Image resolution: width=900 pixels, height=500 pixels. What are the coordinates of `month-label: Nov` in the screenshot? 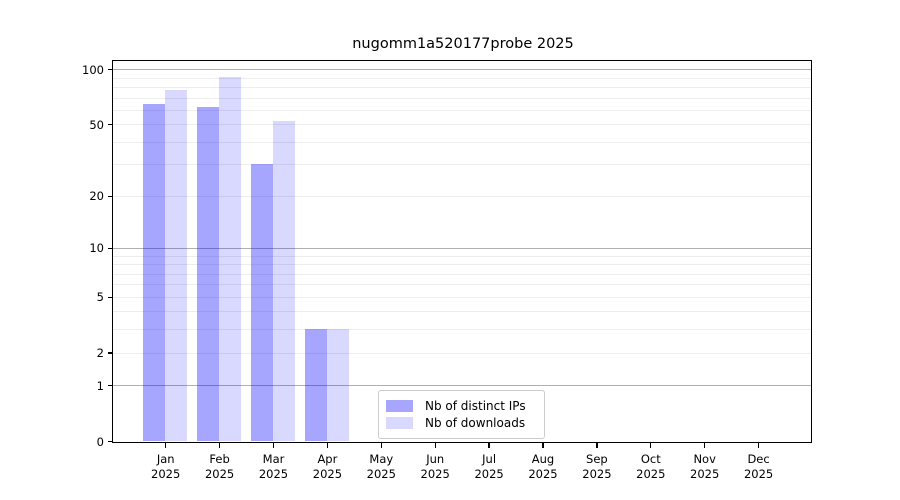 It's located at (704, 459).